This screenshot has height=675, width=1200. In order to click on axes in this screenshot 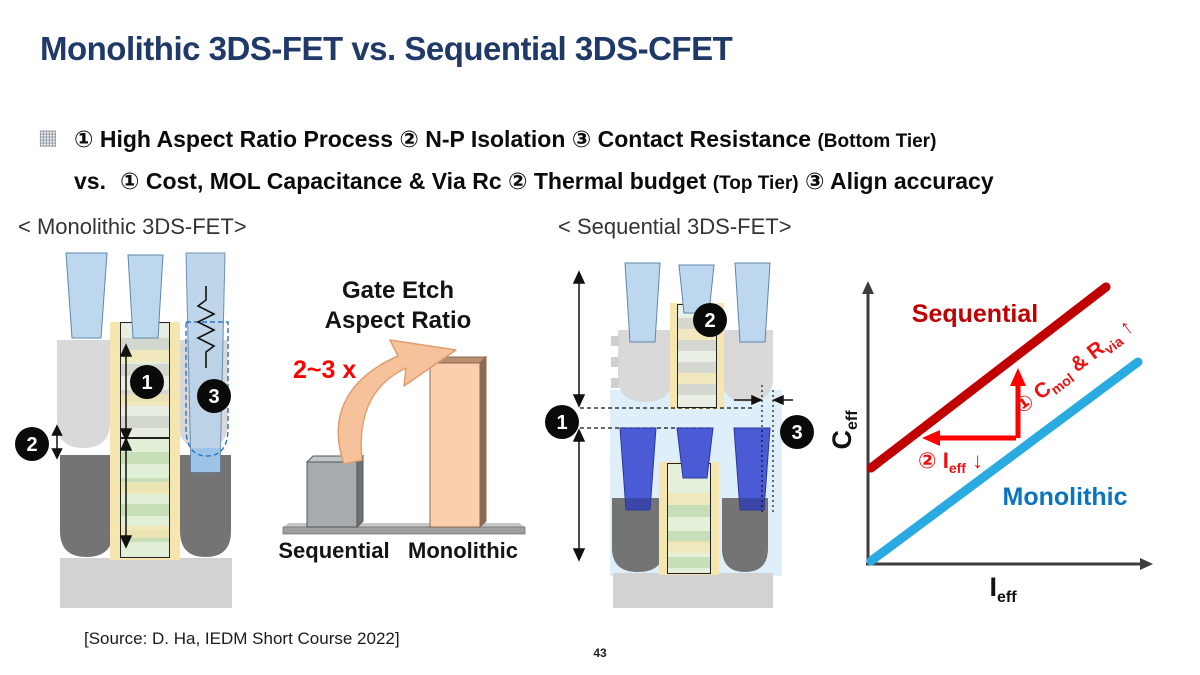, I will do `click(1007, 425)`.